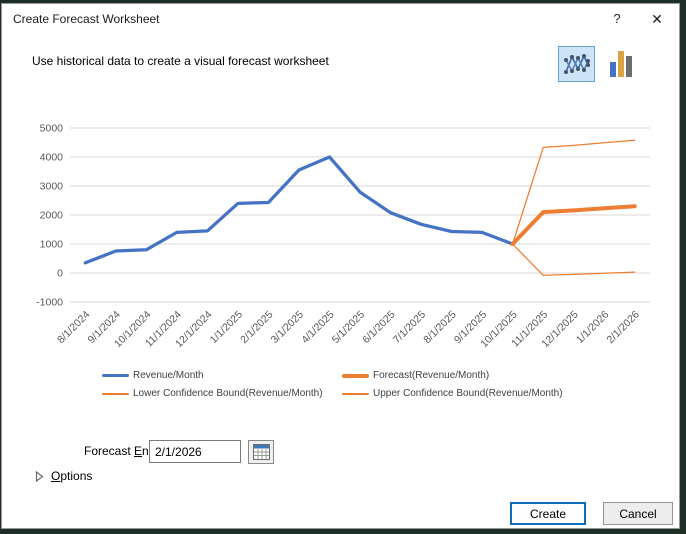 This screenshot has height=534, width=686. Describe the element at coordinates (598, 64) in the screenshot. I see `chart-type-selector` at that location.